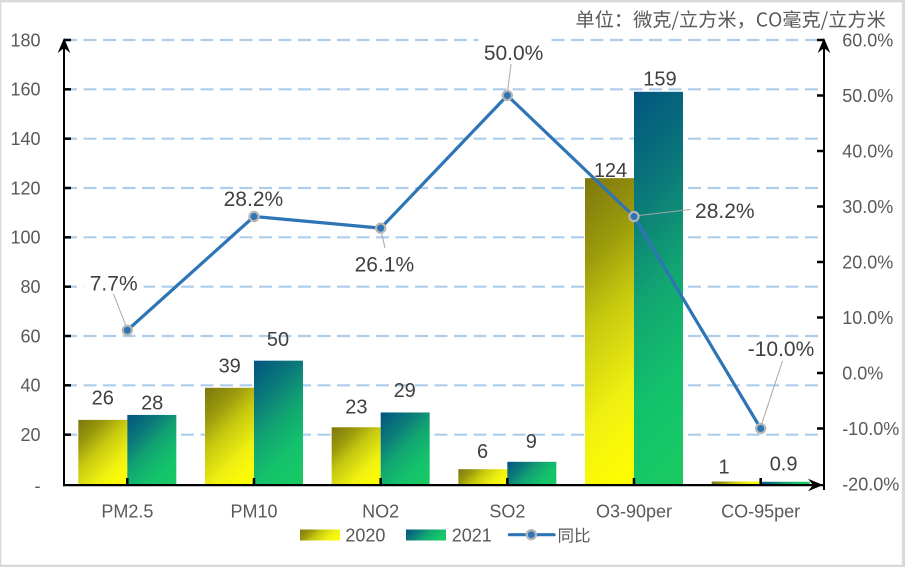 This screenshot has width=905, height=567. Describe the element at coordinates (25, 139) in the screenshot. I see `svg-text: 140` at that location.